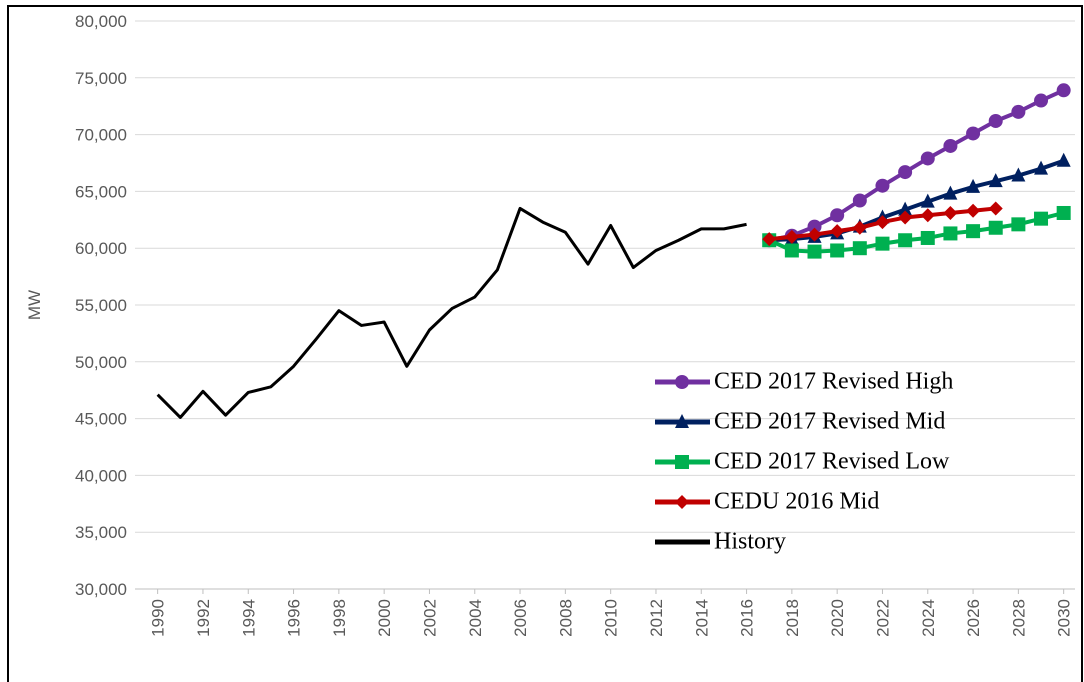 This screenshot has height=682, width=1084. What do you see at coordinates (101, 21) in the screenshot?
I see `y-tick-label: 80,000` at bounding box center [101, 21].